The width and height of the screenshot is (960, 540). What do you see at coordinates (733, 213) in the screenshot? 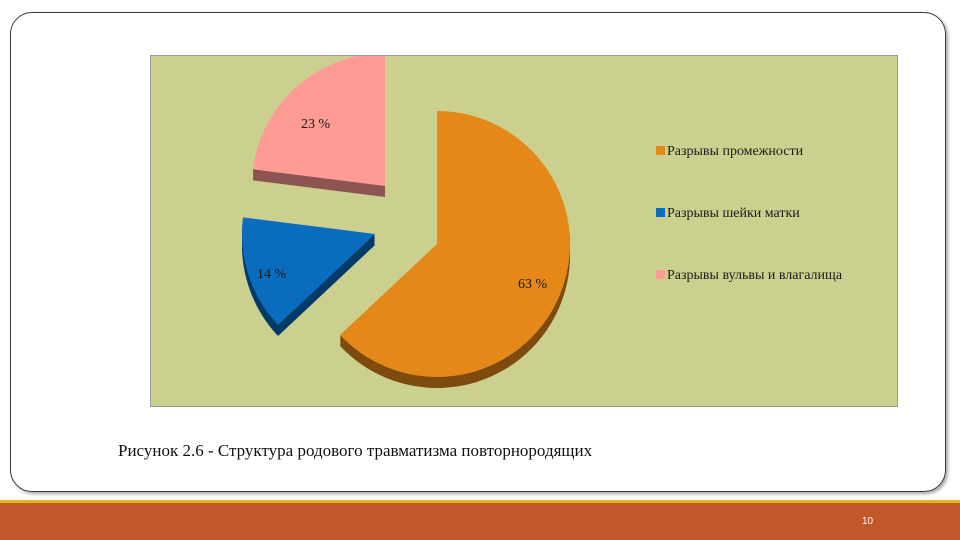
I see `legend-label-cervix: Разрывы шейки матки` at bounding box center [733, 213].